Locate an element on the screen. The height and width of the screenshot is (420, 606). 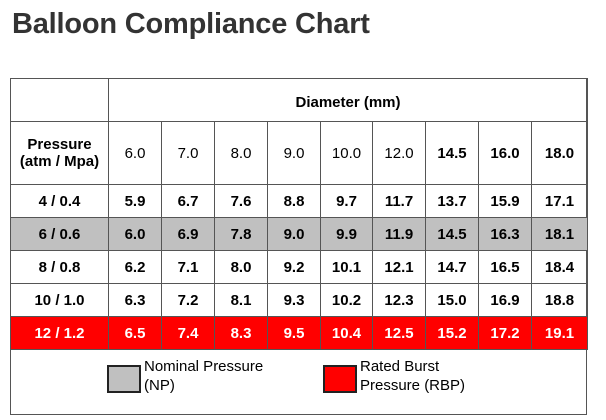
diameter-cell: 18.0 is located at coordinates (559, 153).